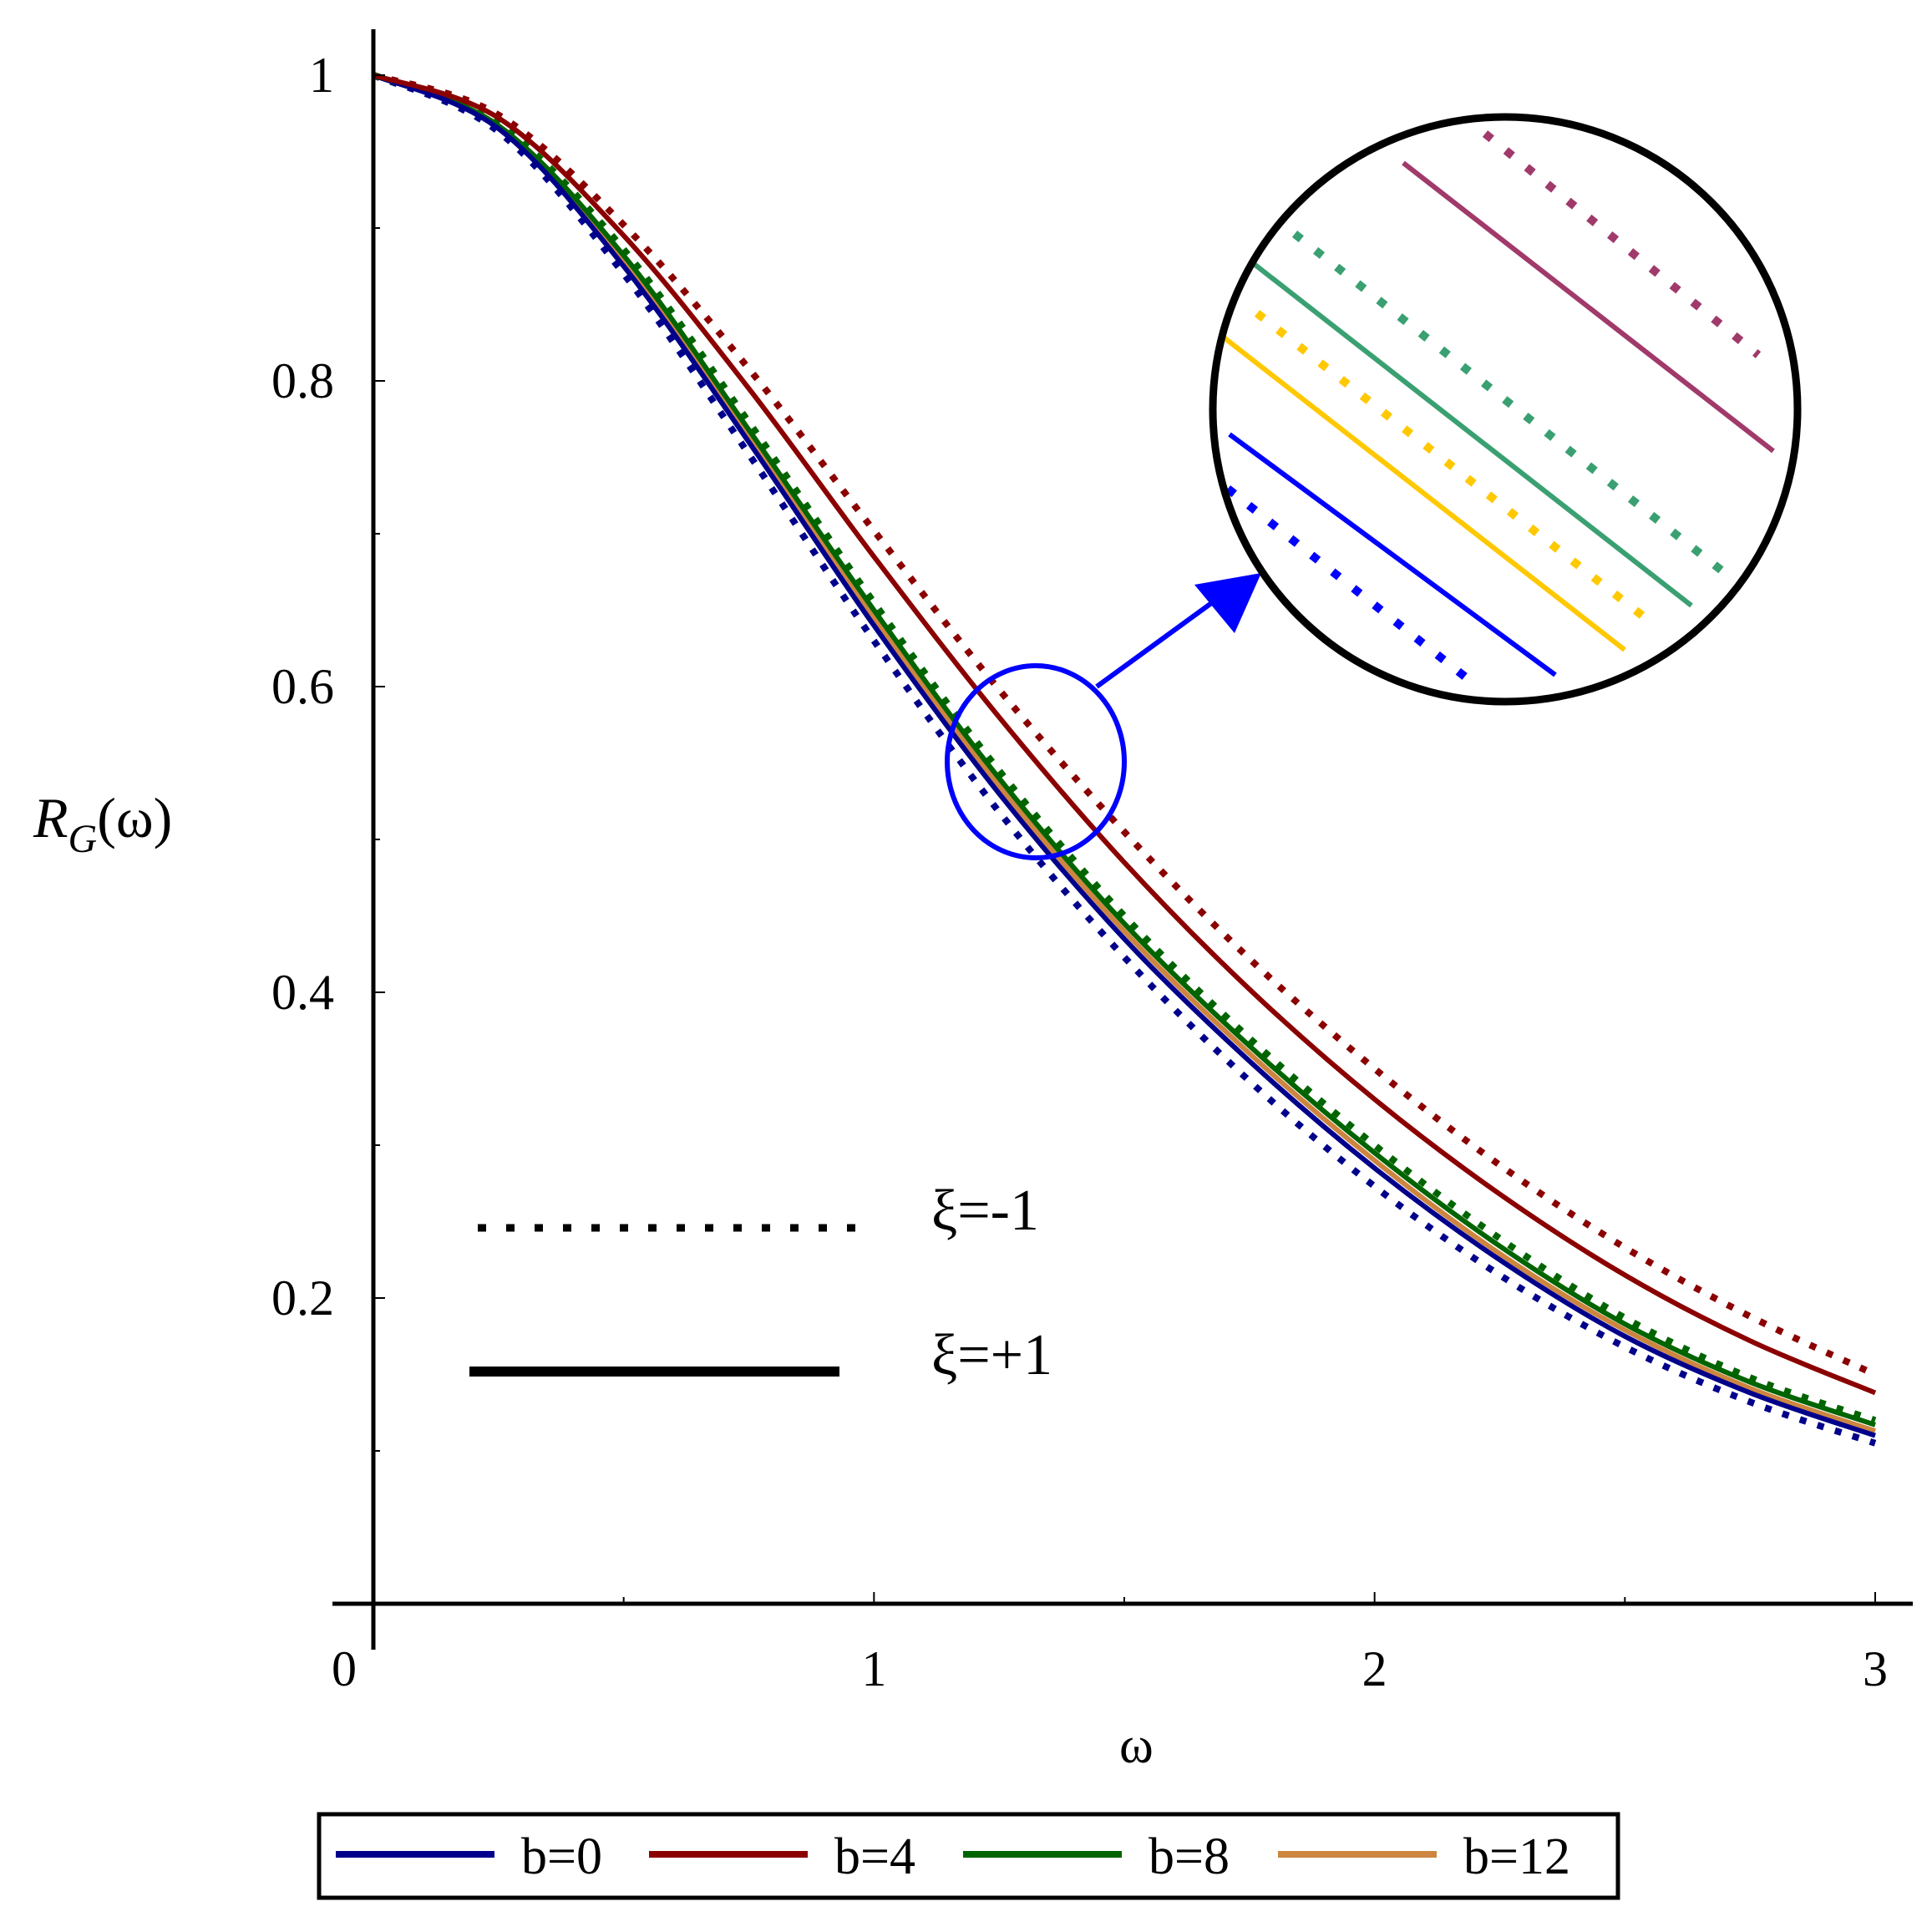 The width and height of the screenshot is (1932, 1932). What do you see at coordinates (968, 1856) in the screenshot?
I see `legend: b=0 b=4 b=8 b=12` at bounding box center [968, 1856].